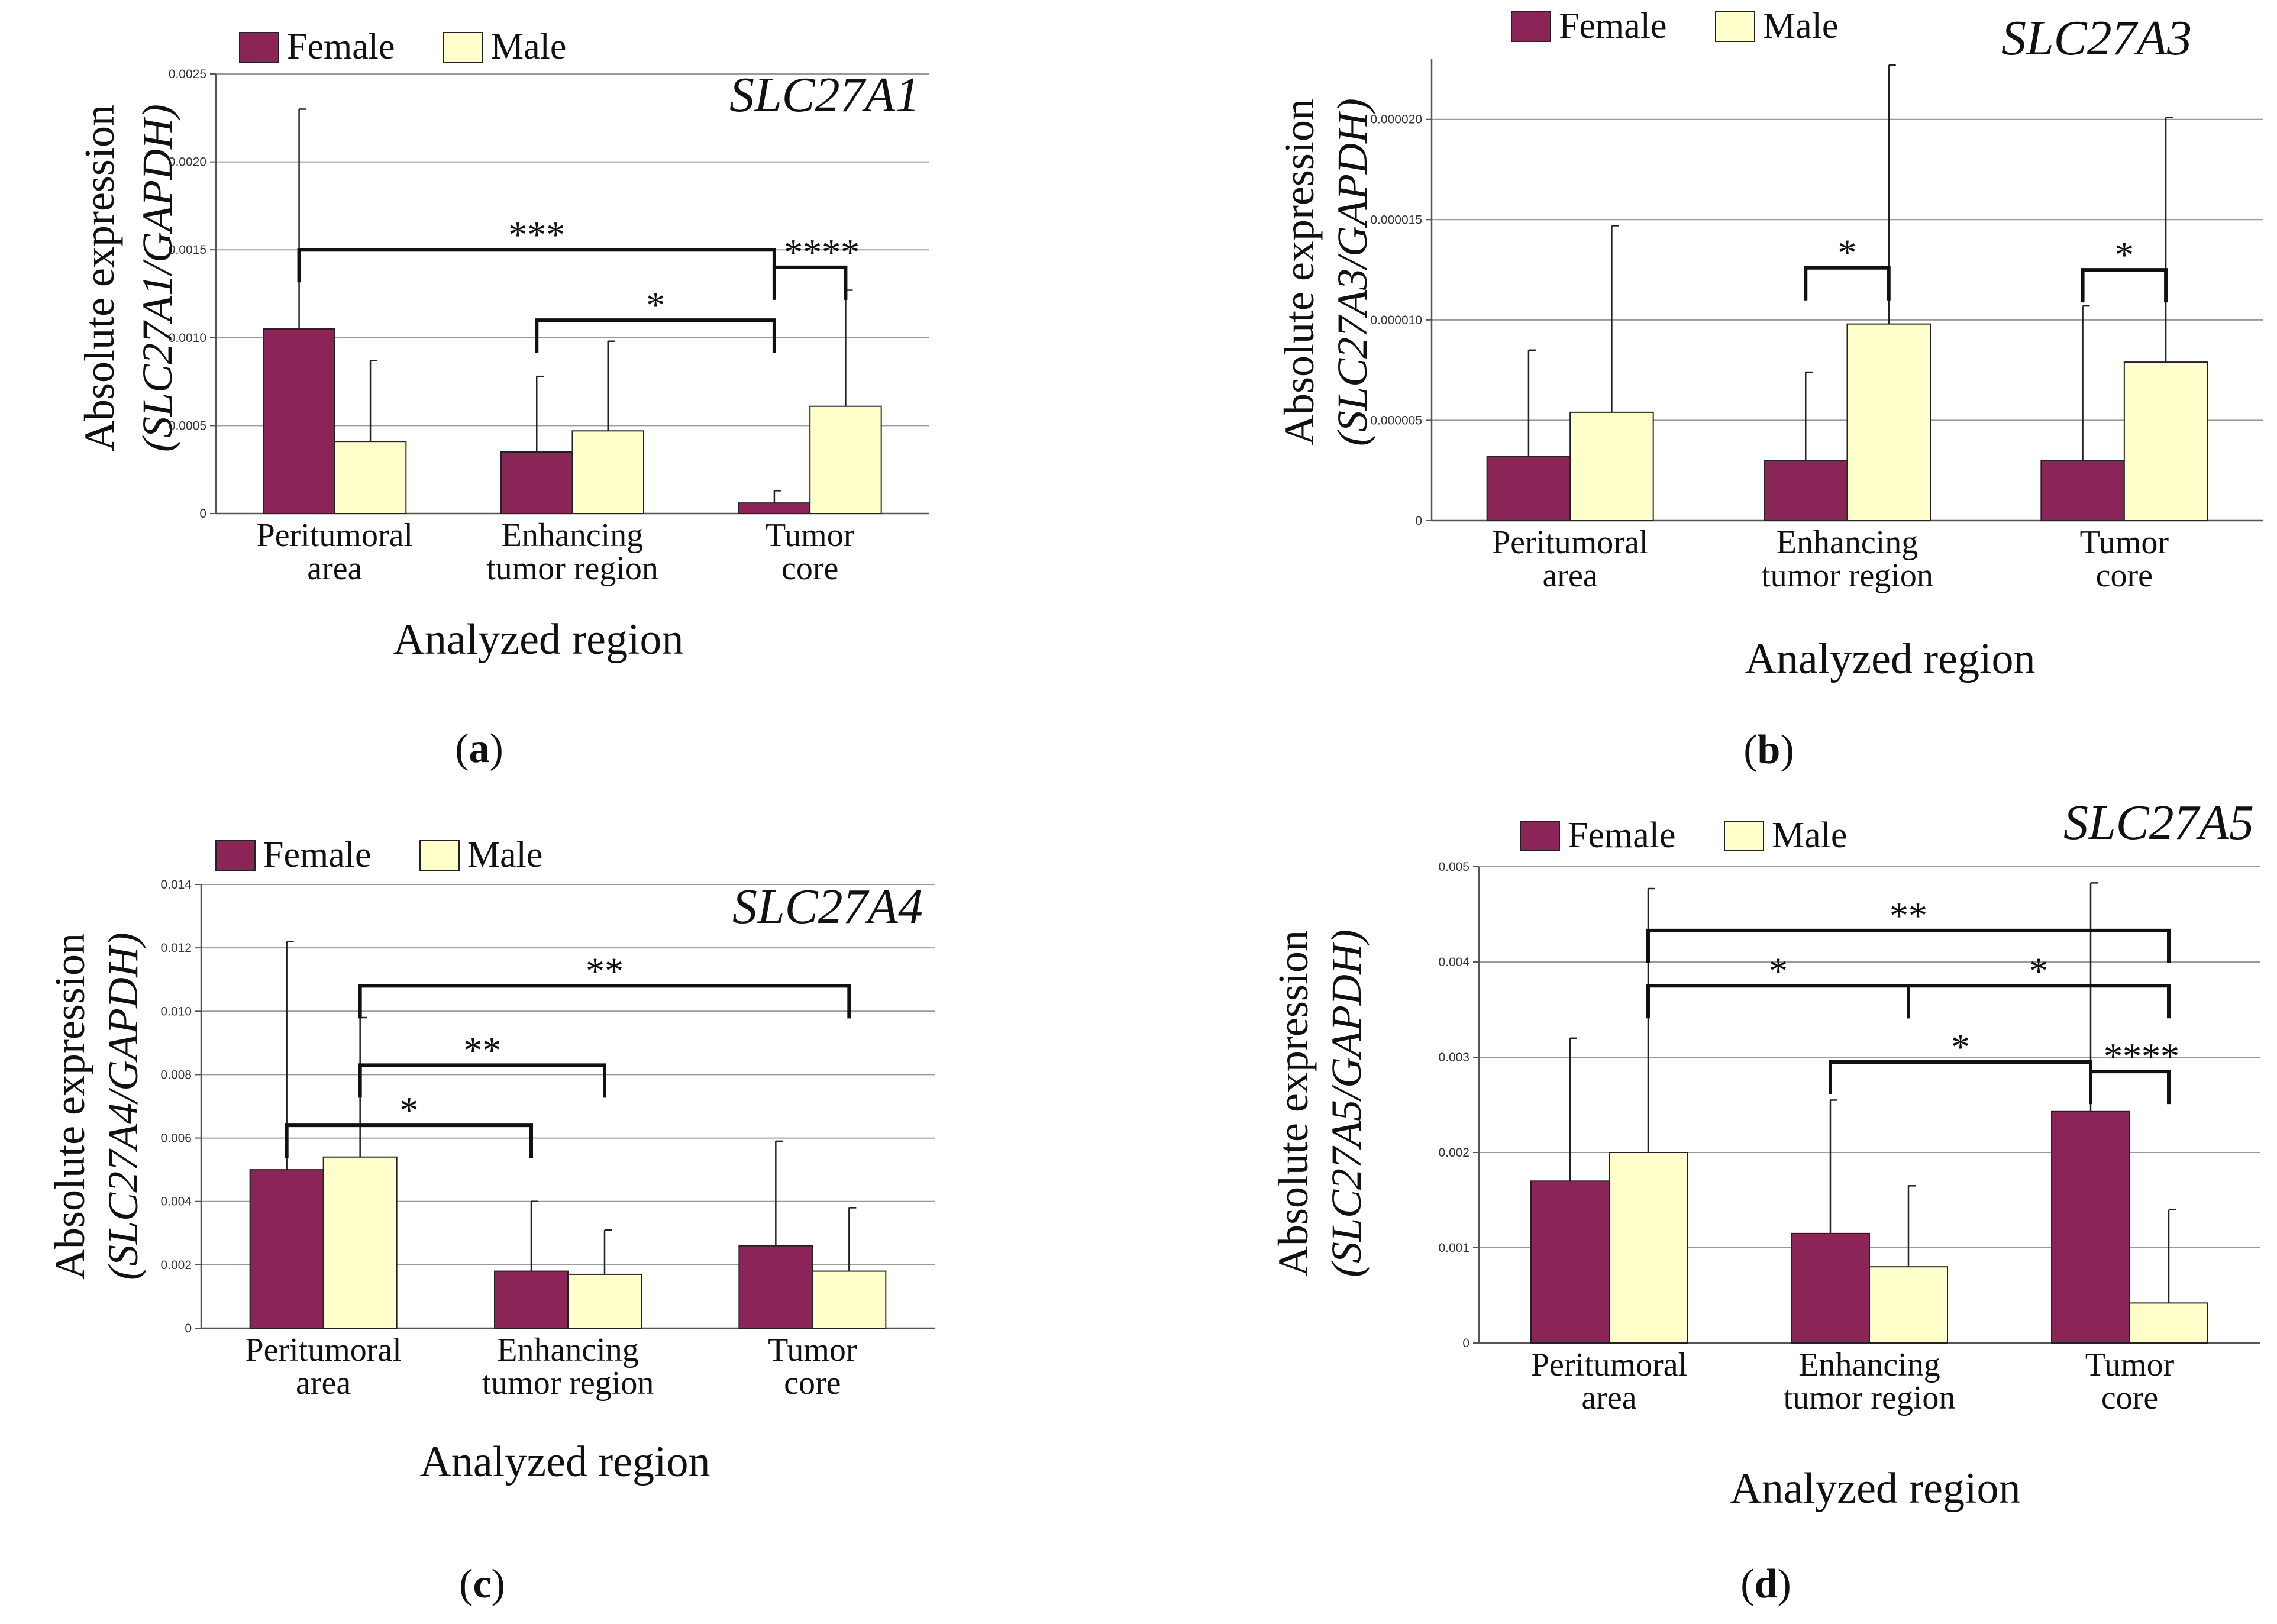 The height and width of the screenshot is (1624, 2277). I want to click on y-tick-label: 0.0025, so click(187, 74).